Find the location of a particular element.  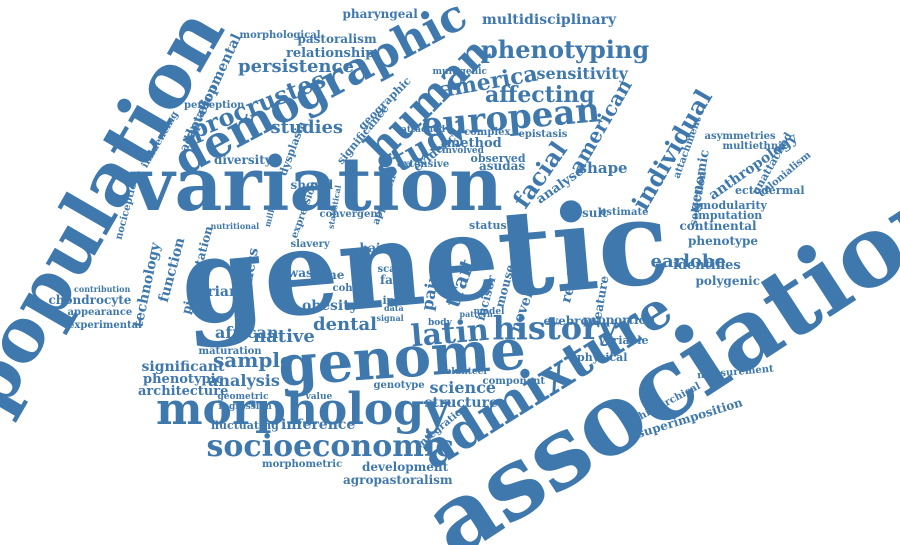

cloud-word: morphology is located at coordinates (303, 409).